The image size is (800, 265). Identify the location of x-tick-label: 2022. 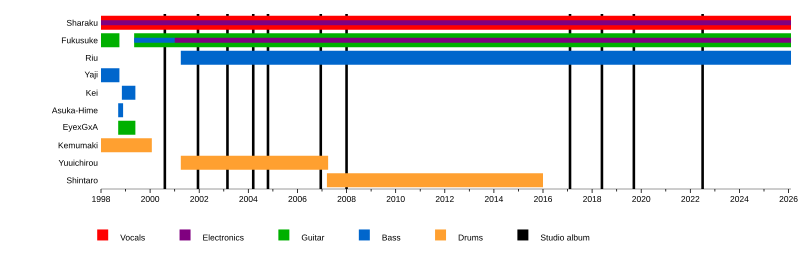
(690, 199).